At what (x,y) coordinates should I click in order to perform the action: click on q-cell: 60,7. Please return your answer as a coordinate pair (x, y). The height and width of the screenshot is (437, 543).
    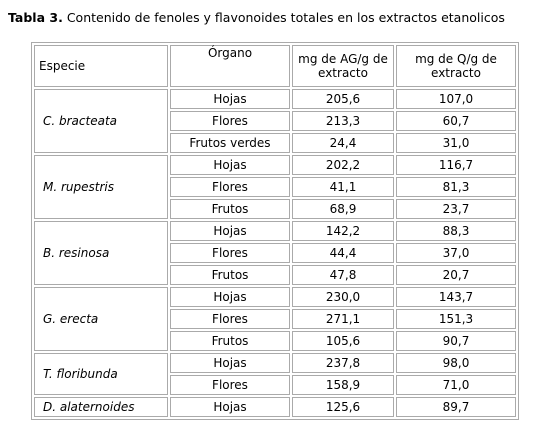
    Looking at the image, I should click on (456, 121).